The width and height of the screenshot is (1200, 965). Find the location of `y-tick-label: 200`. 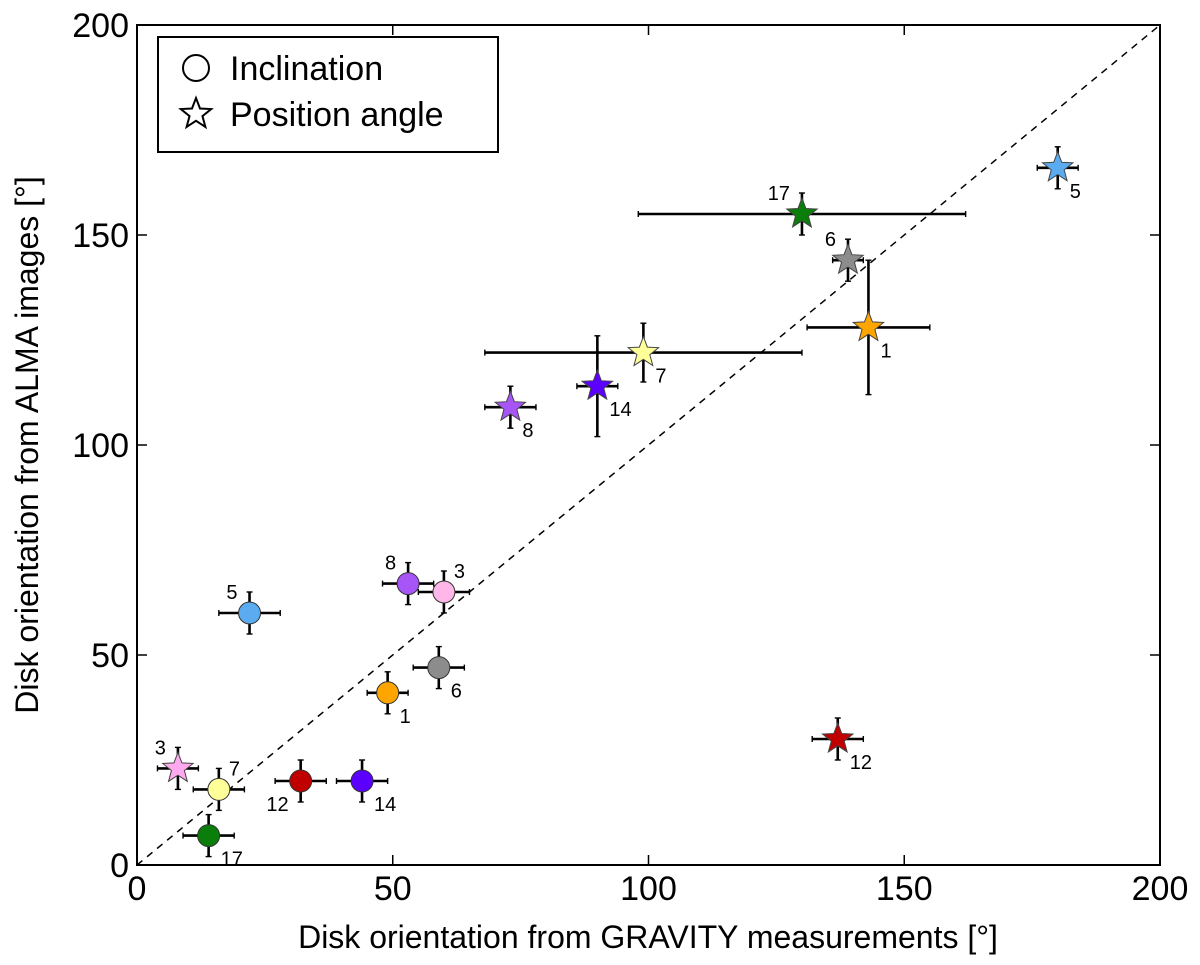

y-tick-label: 200 is located at coordinates (100, 26).